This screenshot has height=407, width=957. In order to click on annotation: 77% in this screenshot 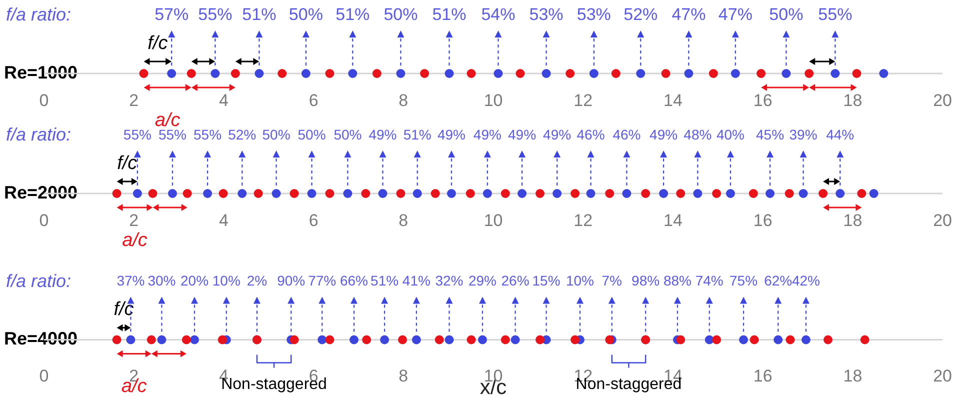, I will do `click(322, 280)`.